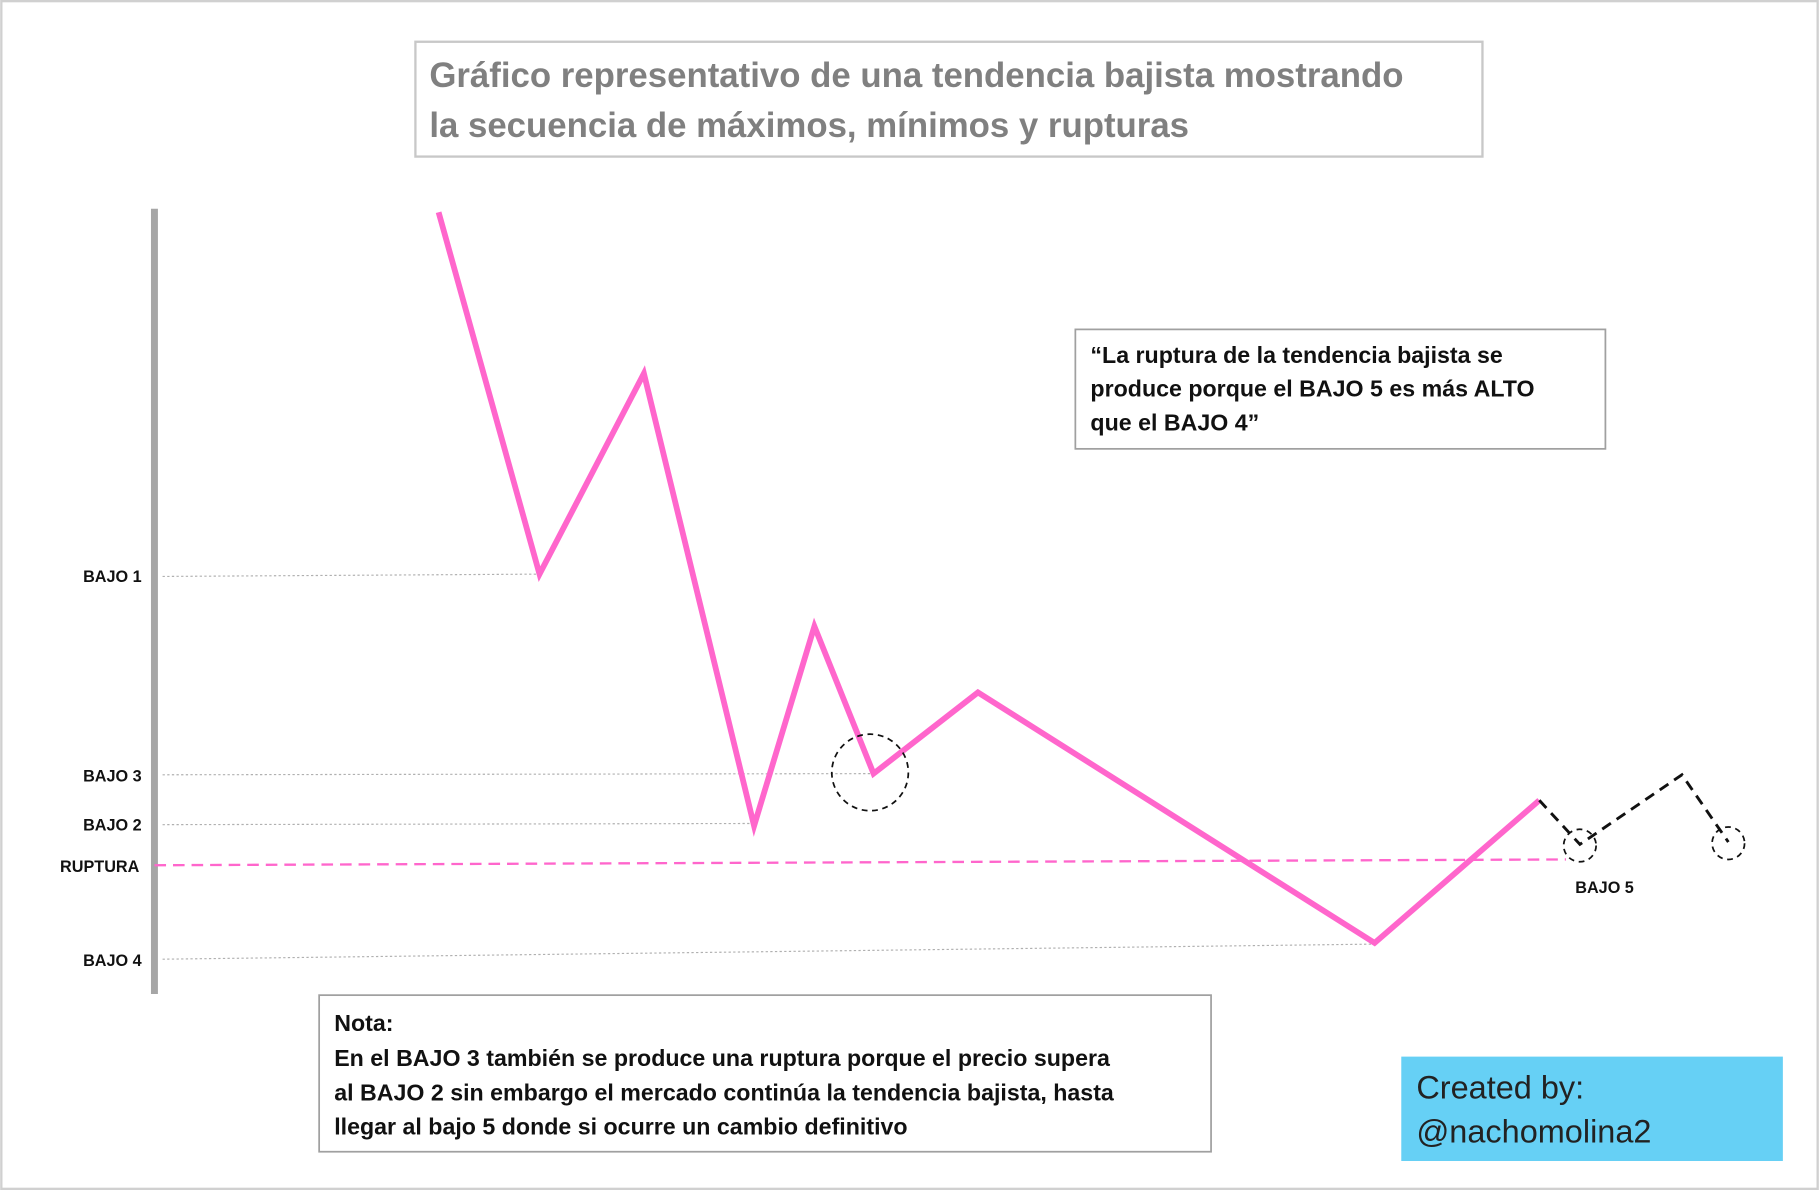 This screenshot has width=1819, height=1190. Describe the element at coordinates (100, 867) in the screenshot. I see `level-label: RUPTURA` at that location.